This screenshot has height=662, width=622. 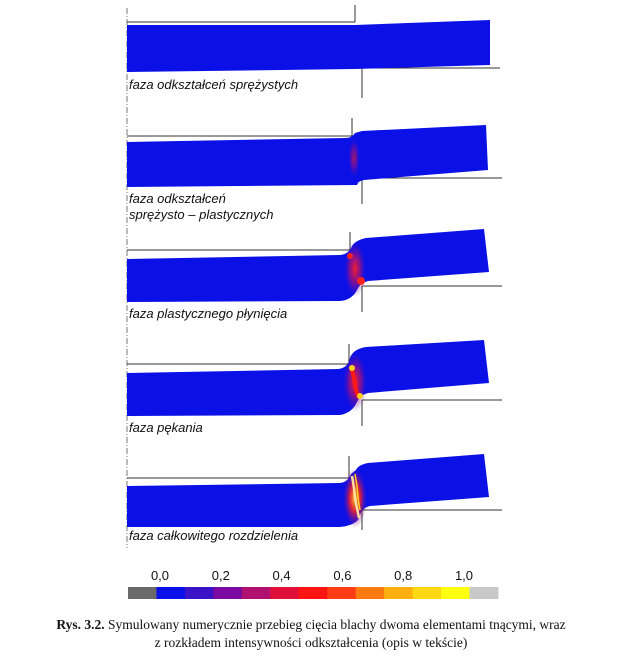 I want to click on phase-4-label: faza pękania, so click(x=166, y=427).